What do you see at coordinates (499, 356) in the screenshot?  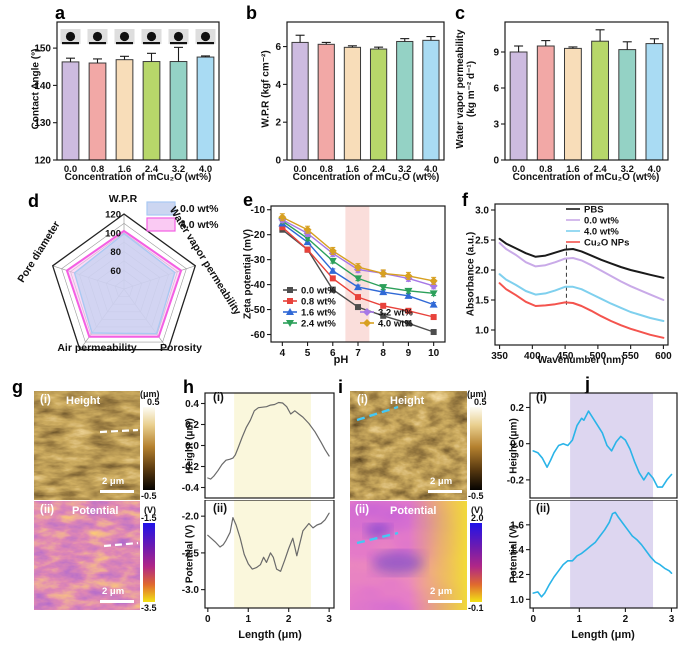 I see `svg-text: 350` at bounding box center [499, 356].